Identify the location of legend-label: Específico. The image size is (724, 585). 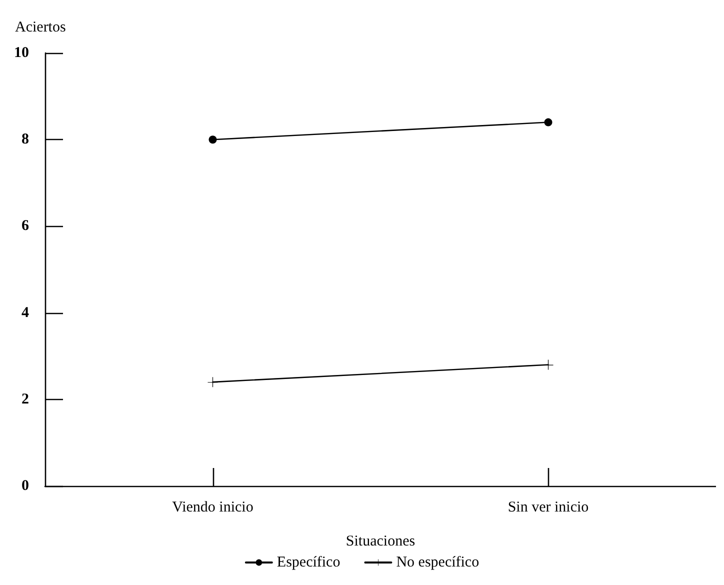
(308, 562).